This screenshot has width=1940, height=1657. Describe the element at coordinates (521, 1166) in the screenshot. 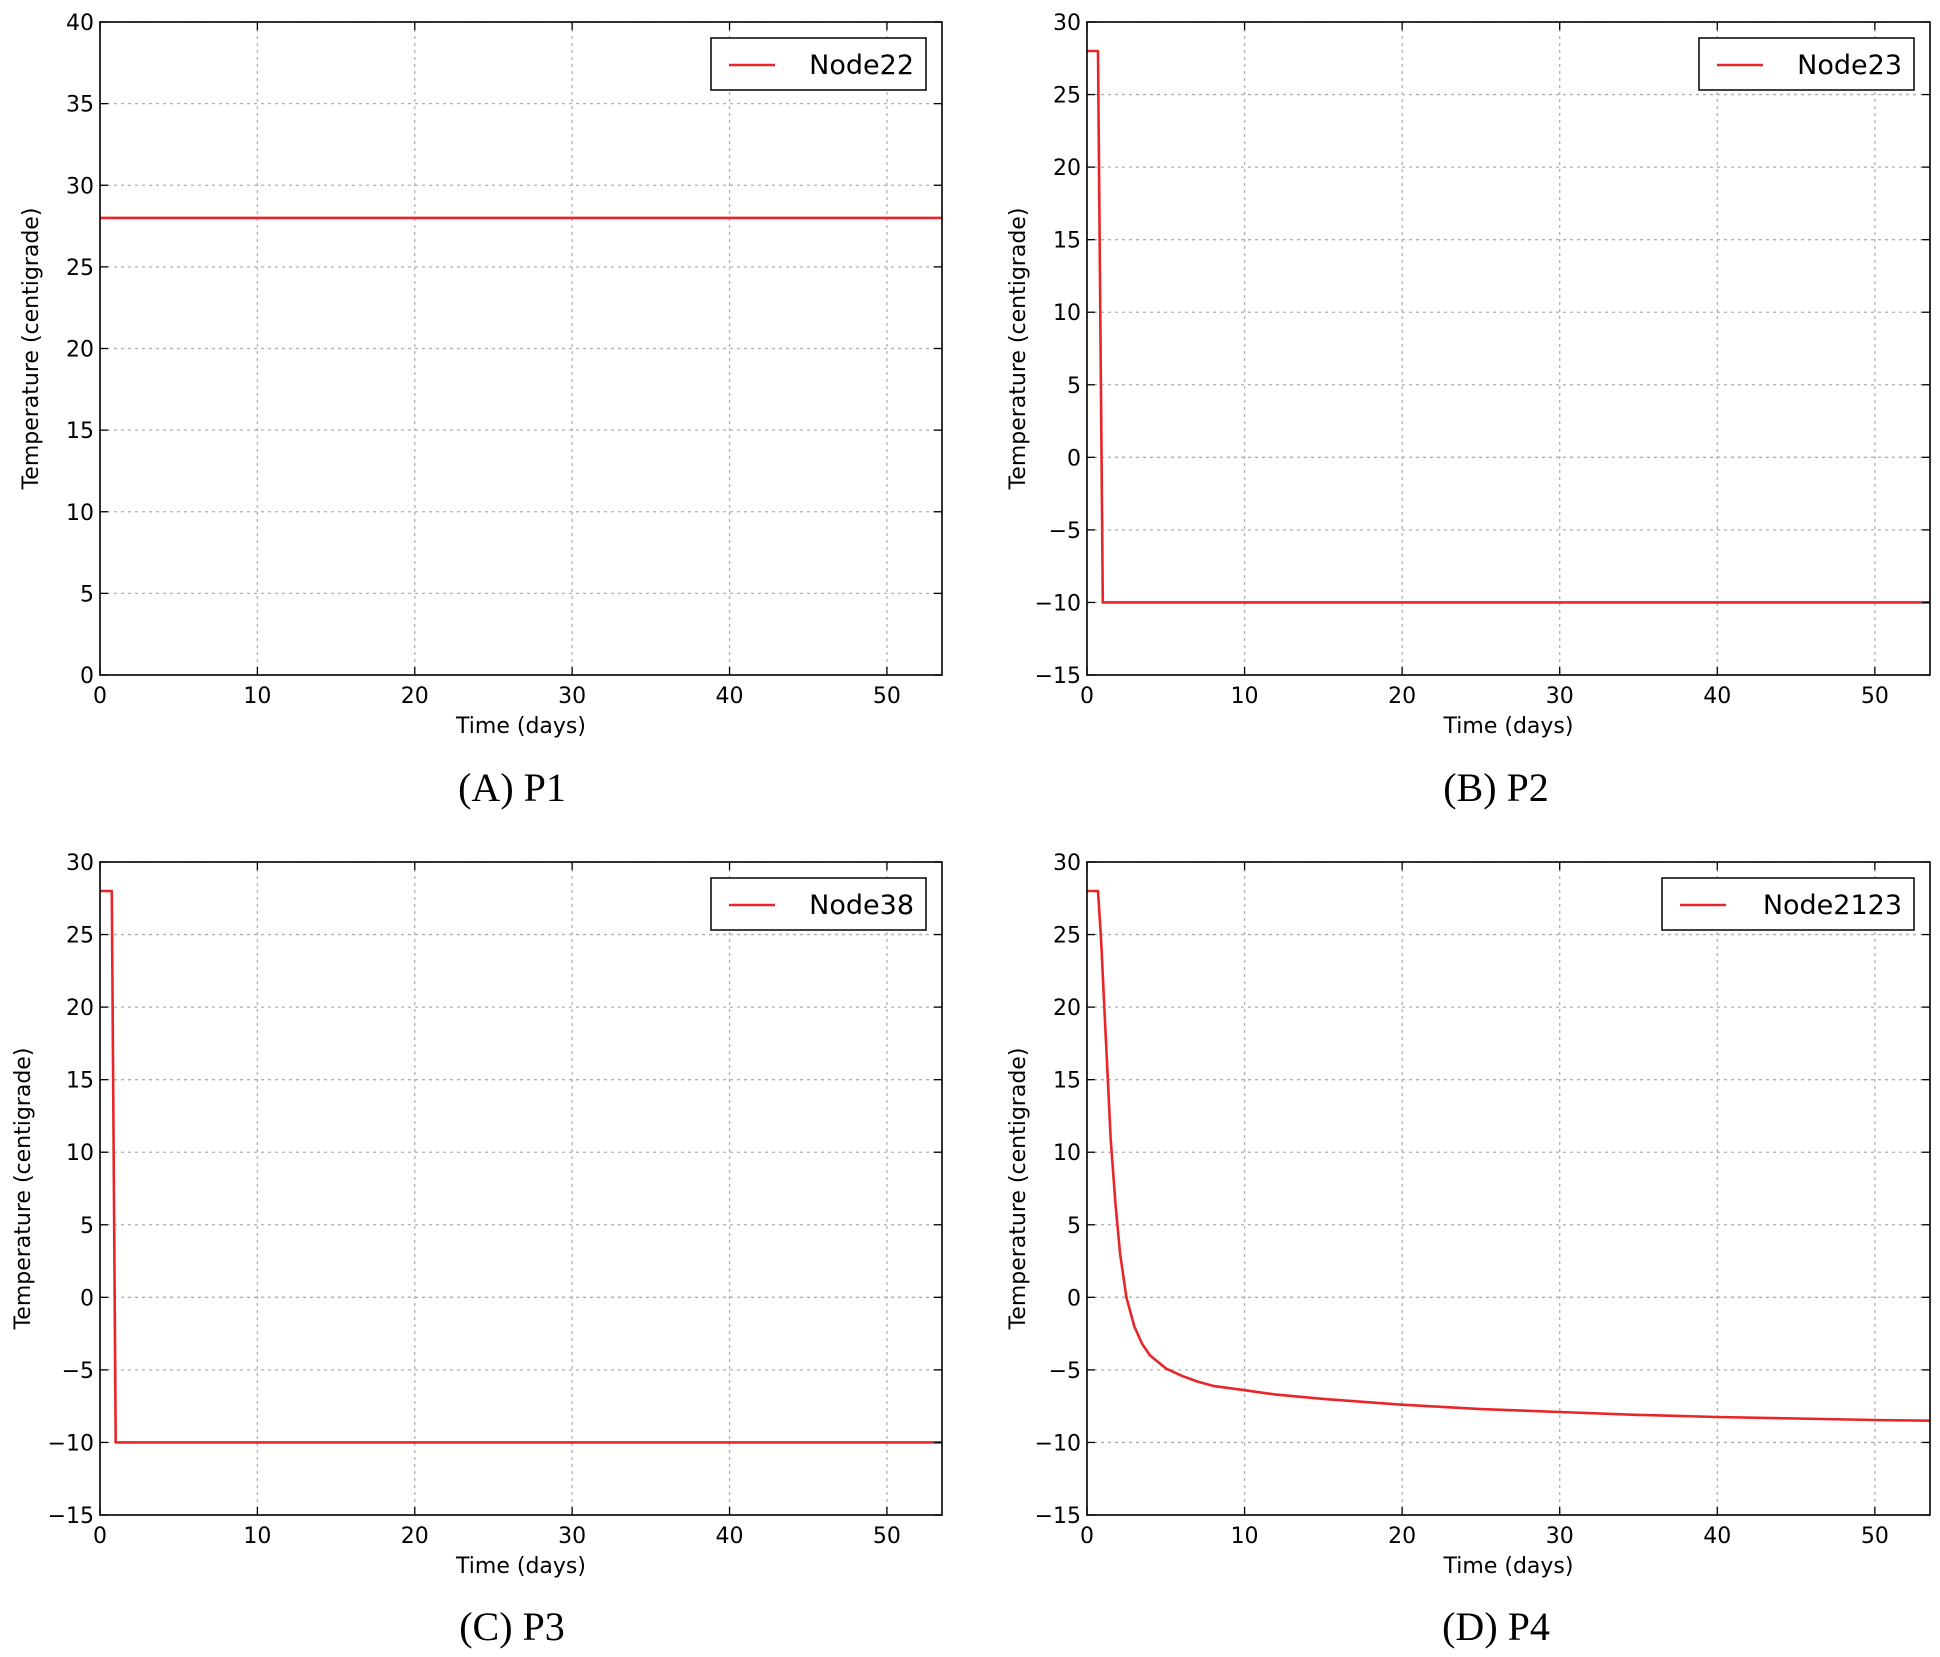

I see `panel-c-series-line-node38` at that location.